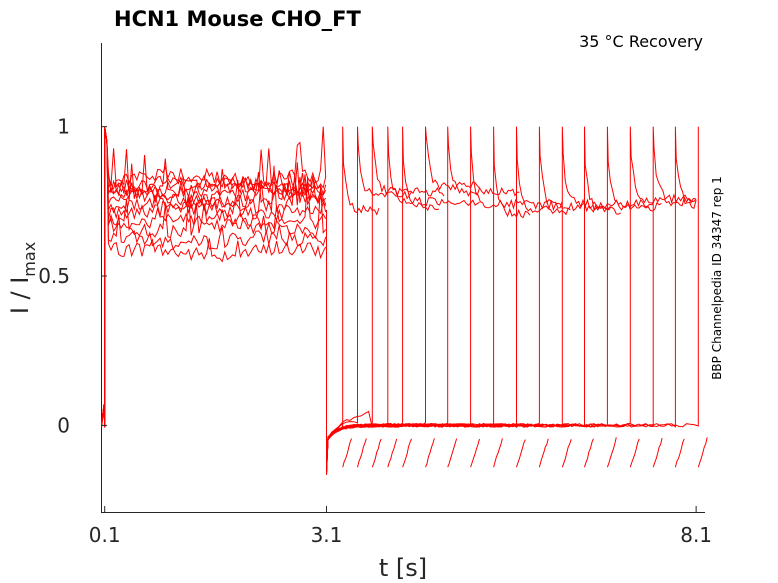  Describe the element at coordinates (63, 127) in the screenshot. I see `y-tick-label: 1` at that location.